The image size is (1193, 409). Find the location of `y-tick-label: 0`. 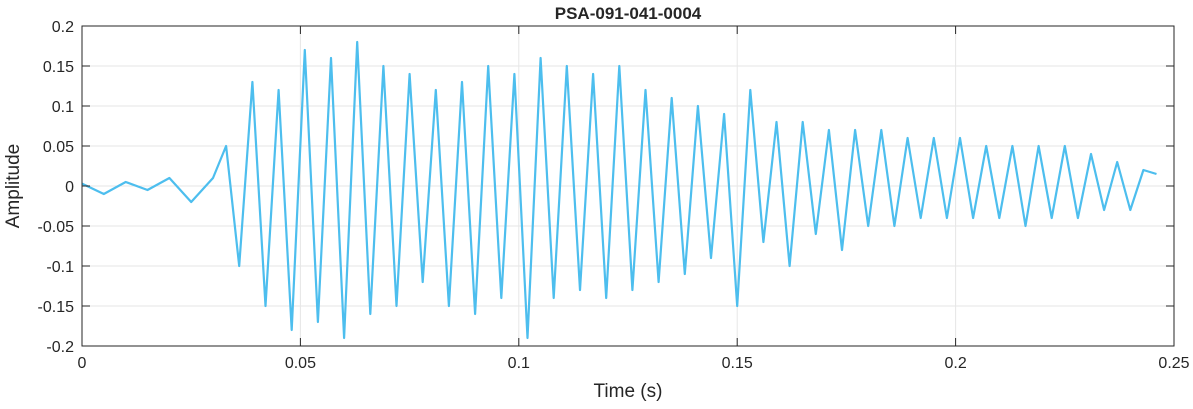

y-tick-label: 0 is located at coordinates (69, 187).